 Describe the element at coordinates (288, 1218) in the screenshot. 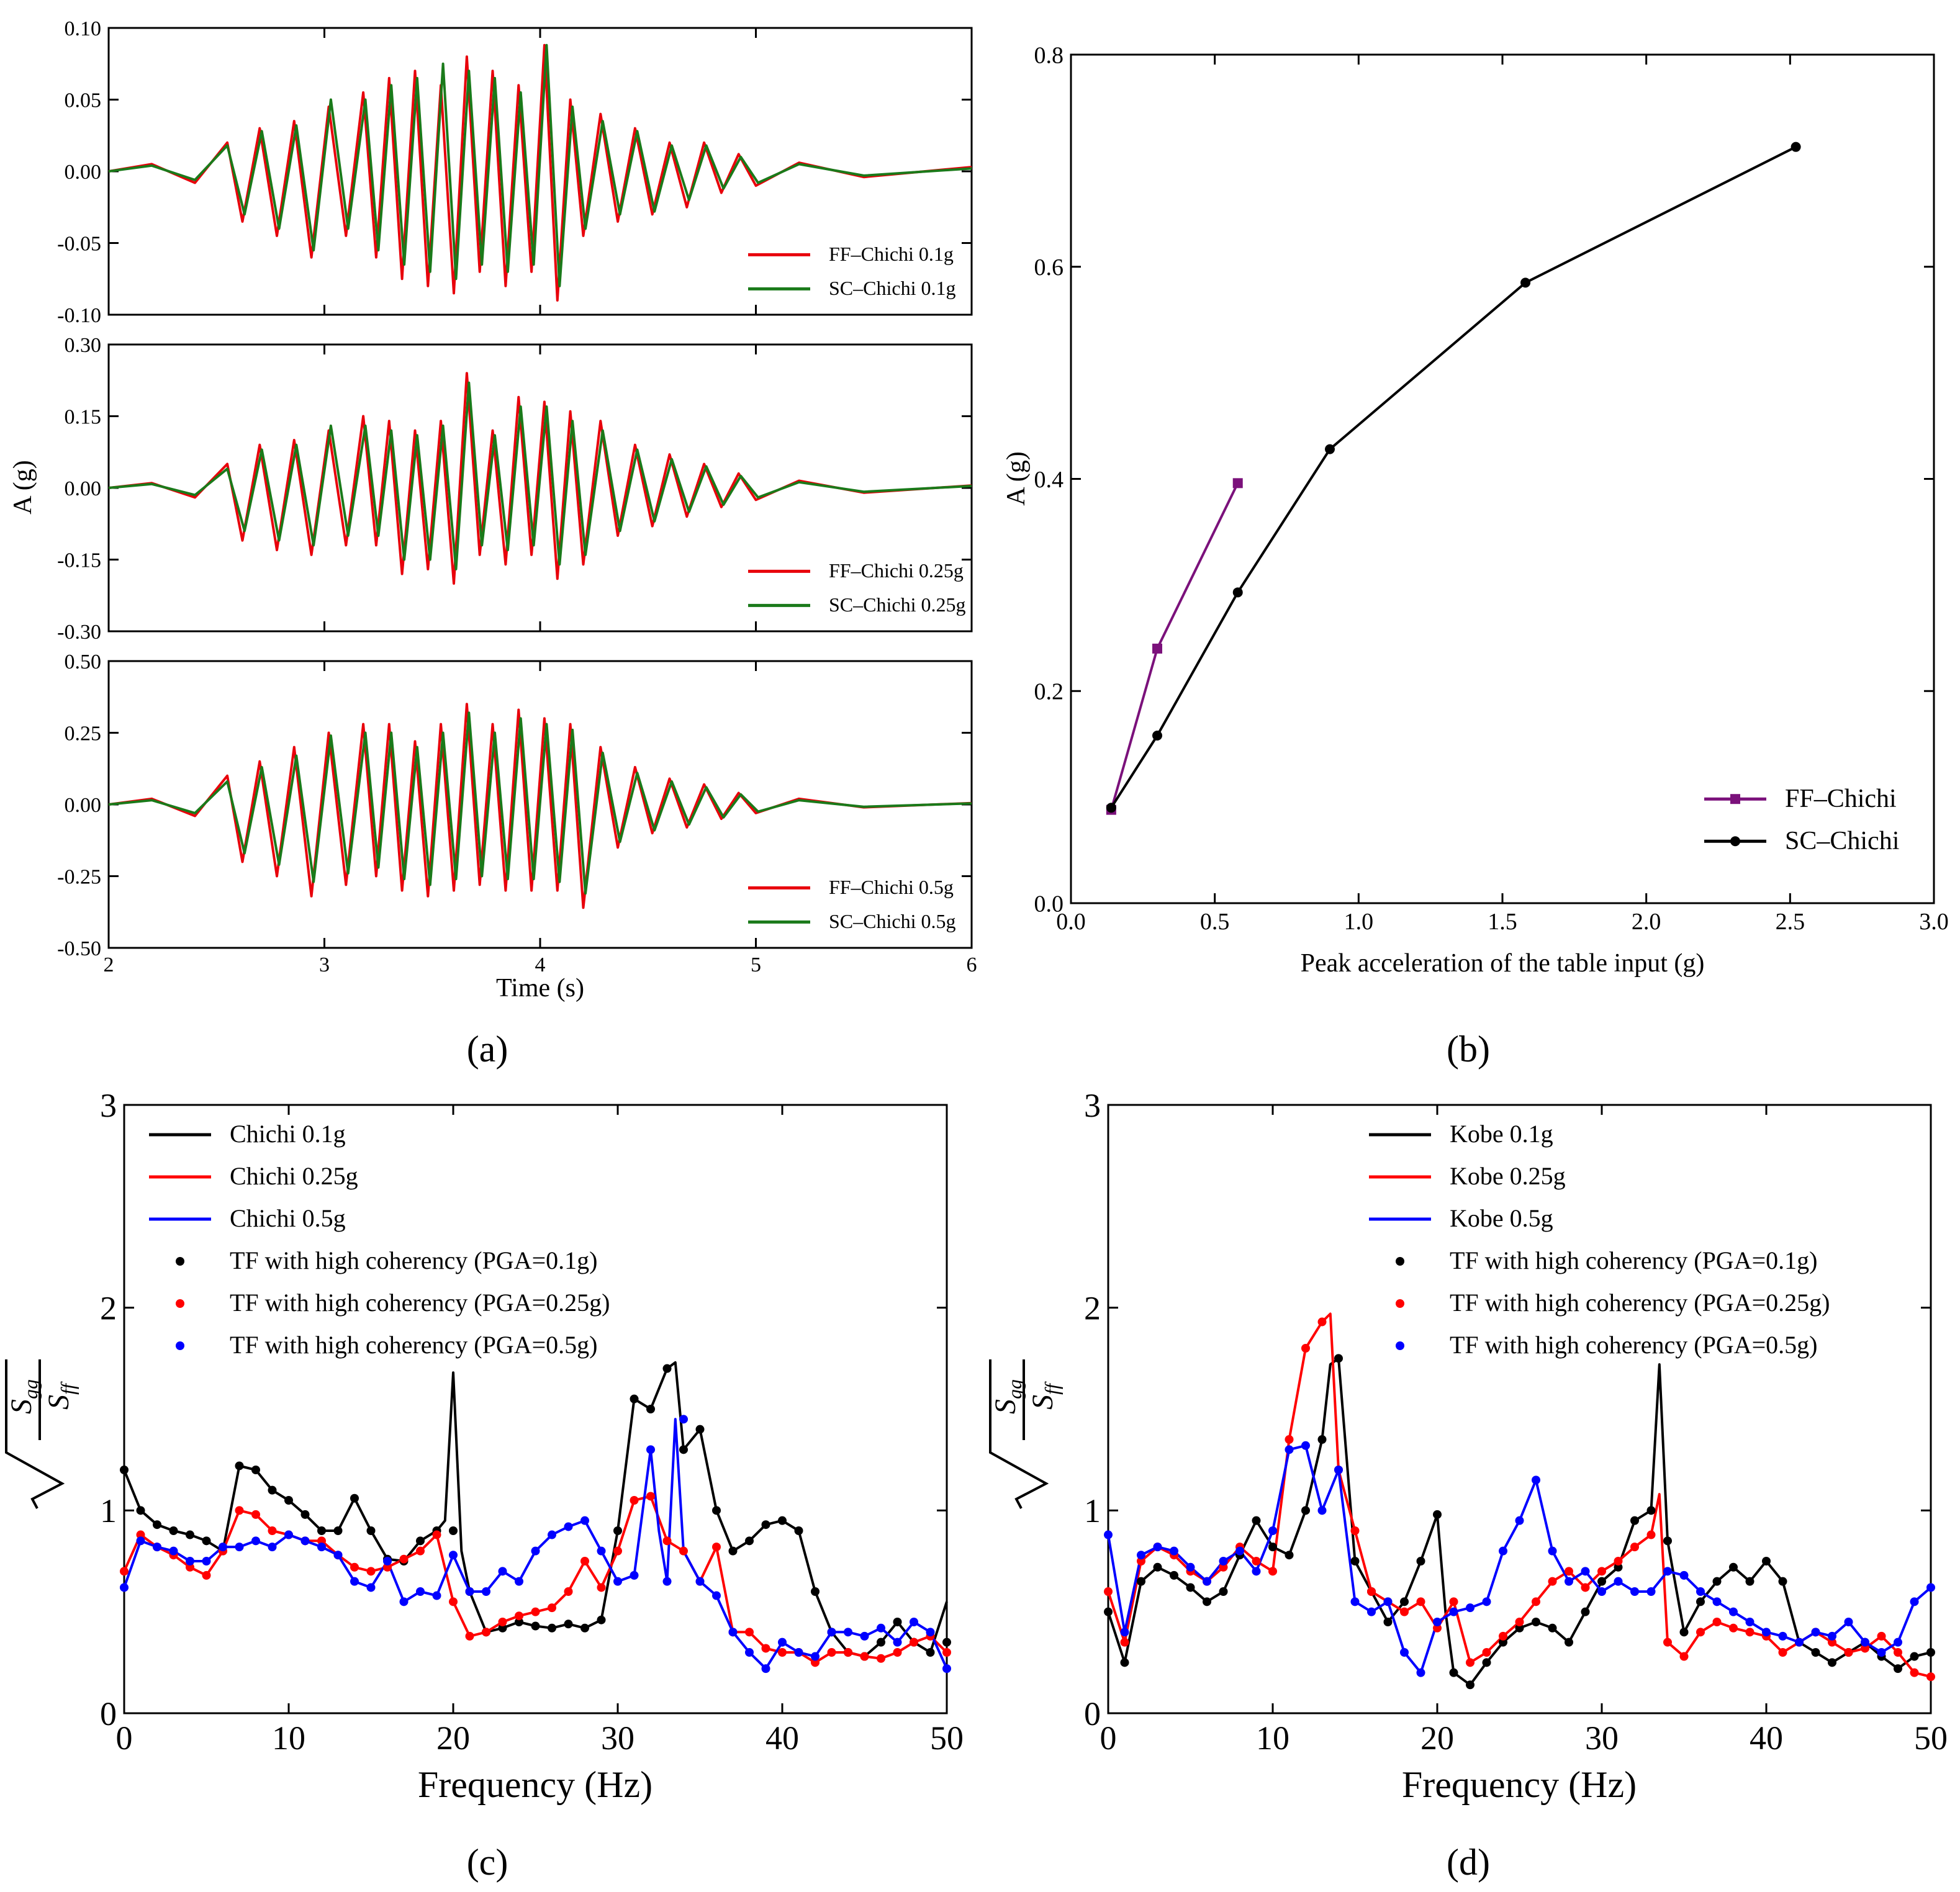

I see `legend-label: Chichi 0.5g` at that location.